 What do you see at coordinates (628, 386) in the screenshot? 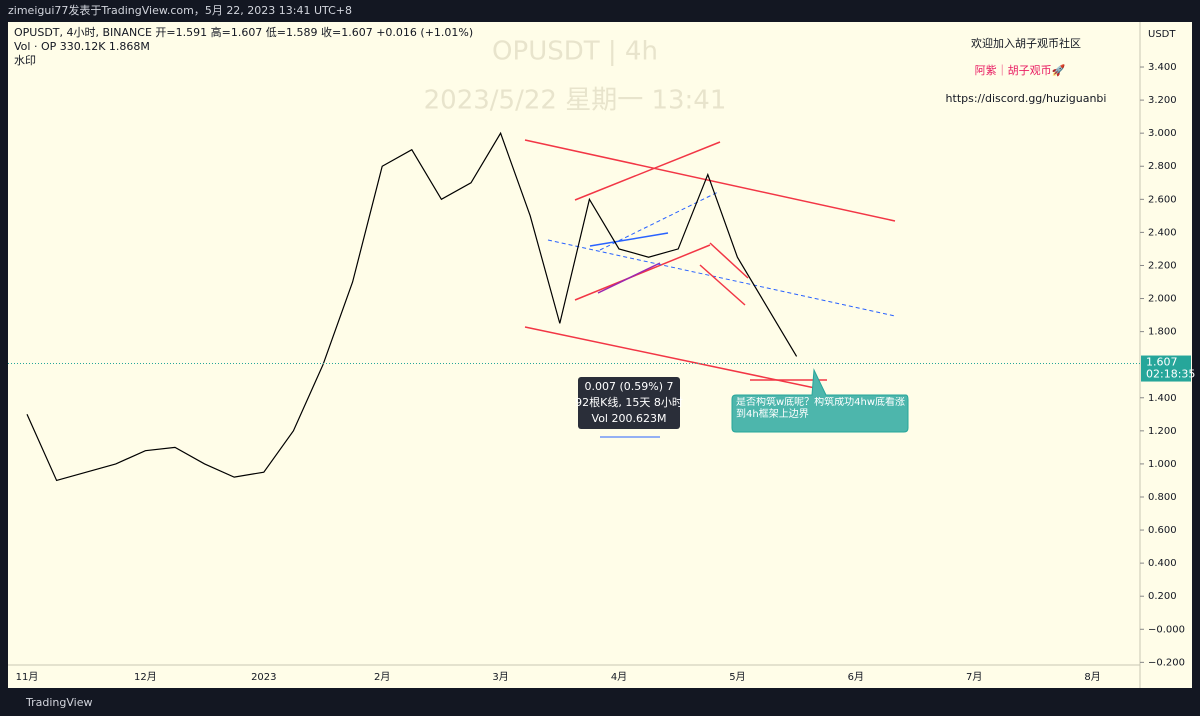
I see `measure-text: 0.007 (0.59%) 7` at bounding box center [628, 386].